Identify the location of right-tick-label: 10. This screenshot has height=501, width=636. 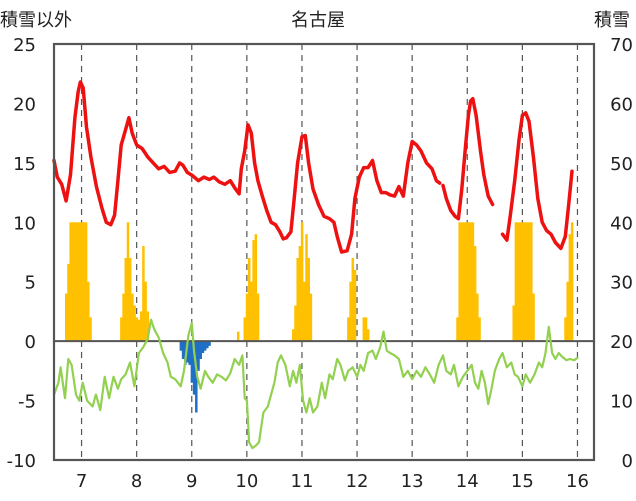
(621, 402).